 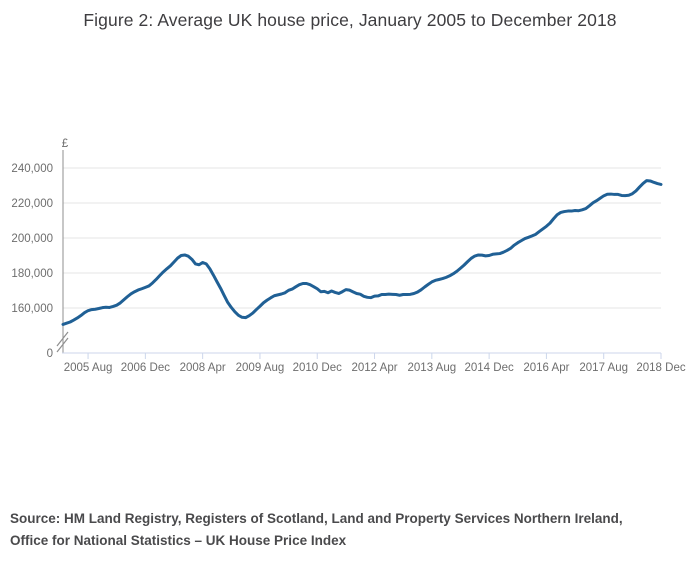 I want to click on y-tick-label: 180,000, so click(x=32, y=274).